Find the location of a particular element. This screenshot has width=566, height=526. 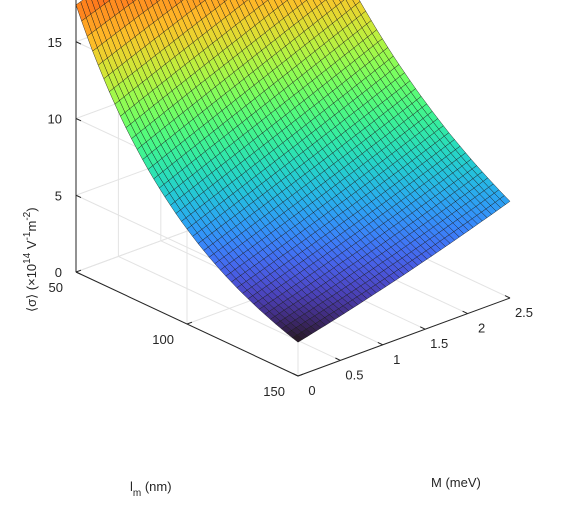

y-tick-label: 0.5 is located at coordinates (354, 374).